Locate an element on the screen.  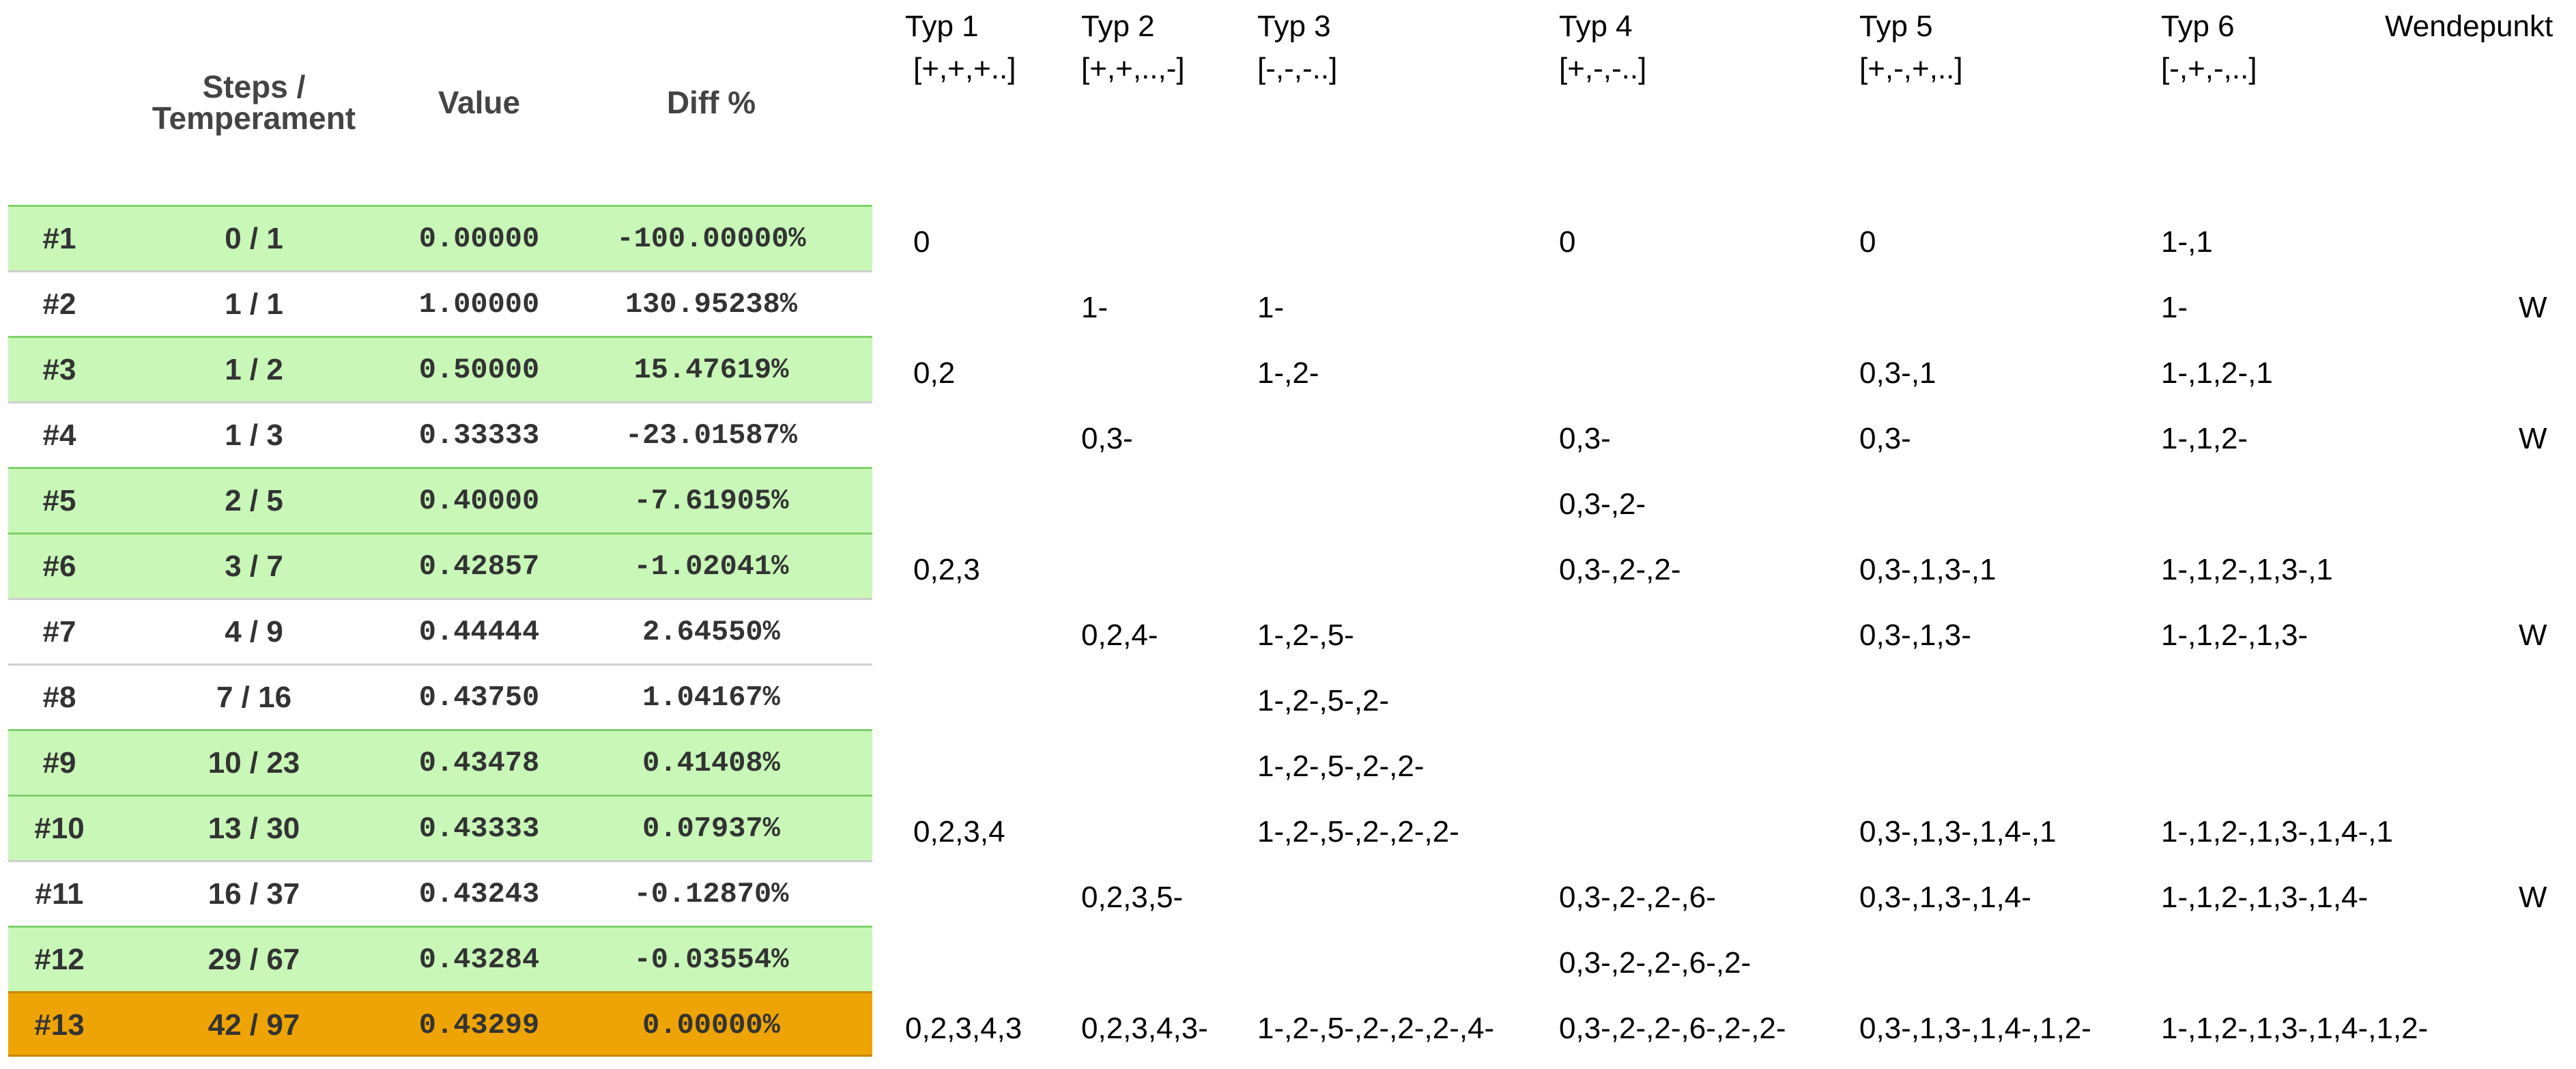
cell-steps: 29 / 67 is located at coordinates (253, 959).